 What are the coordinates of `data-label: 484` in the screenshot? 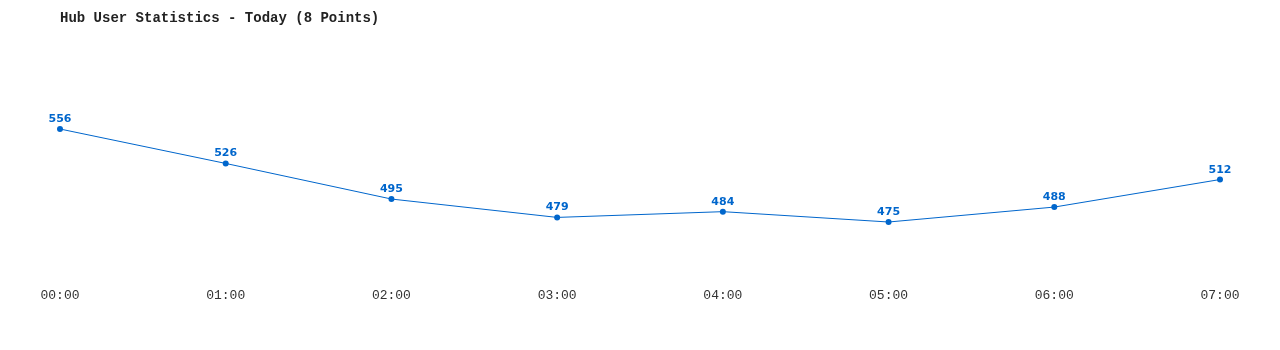 It's located at (723, 201).